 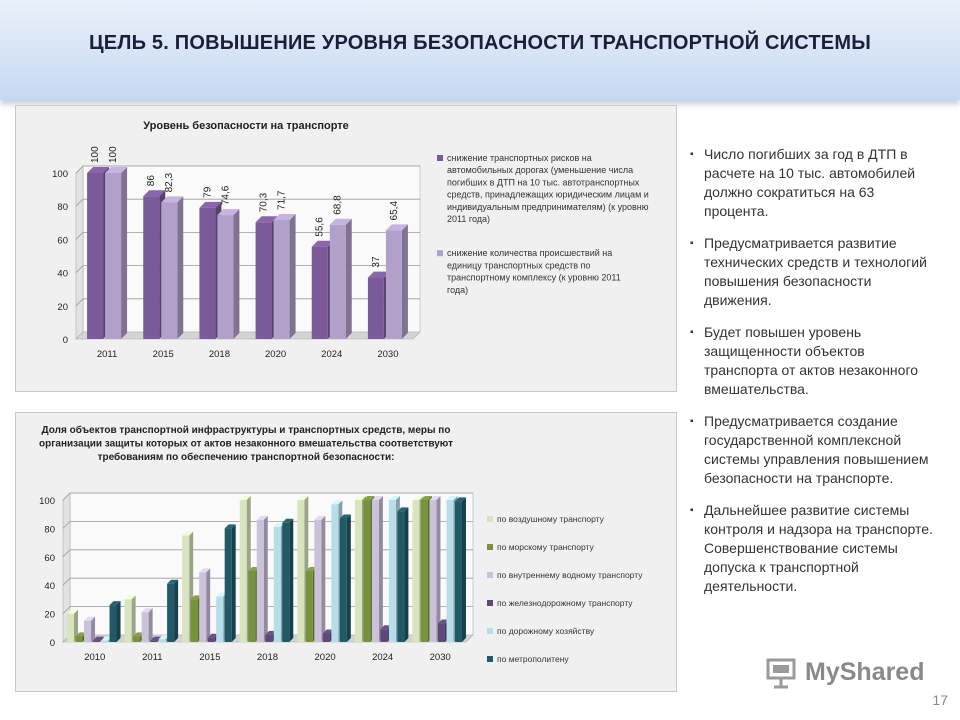 I want to click on chart2-legend-label: по метрополитену, so click(x=533, y=659).